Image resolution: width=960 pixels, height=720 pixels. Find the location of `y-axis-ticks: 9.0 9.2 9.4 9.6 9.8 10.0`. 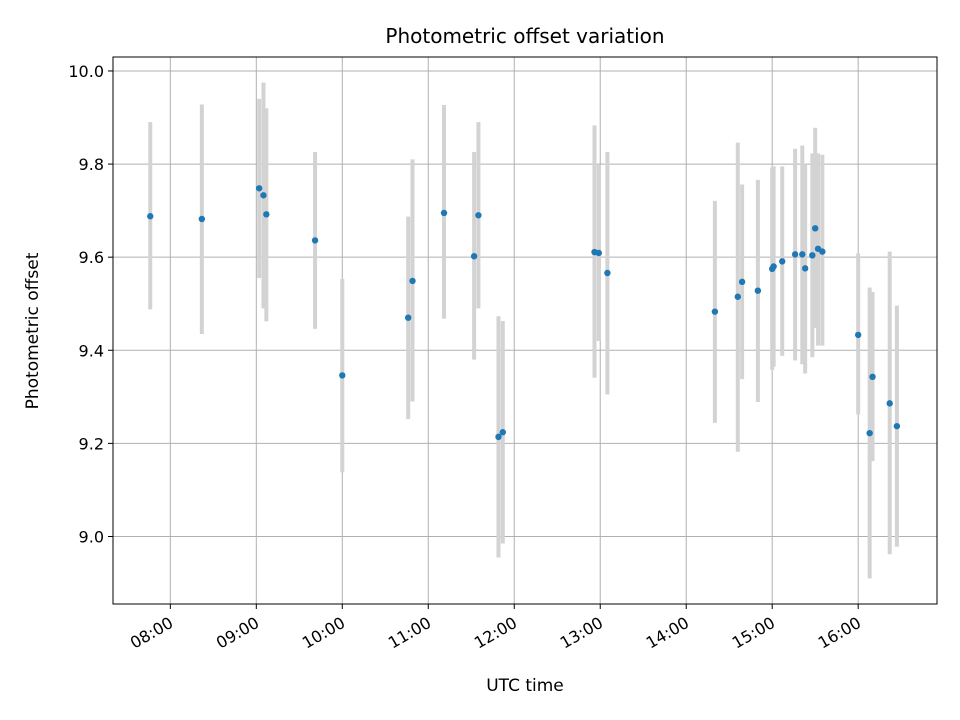

y-axis-ticks: 9.0 9.2 9.4 9.6 9.8 10.0 is located at coordinates (90, 304).